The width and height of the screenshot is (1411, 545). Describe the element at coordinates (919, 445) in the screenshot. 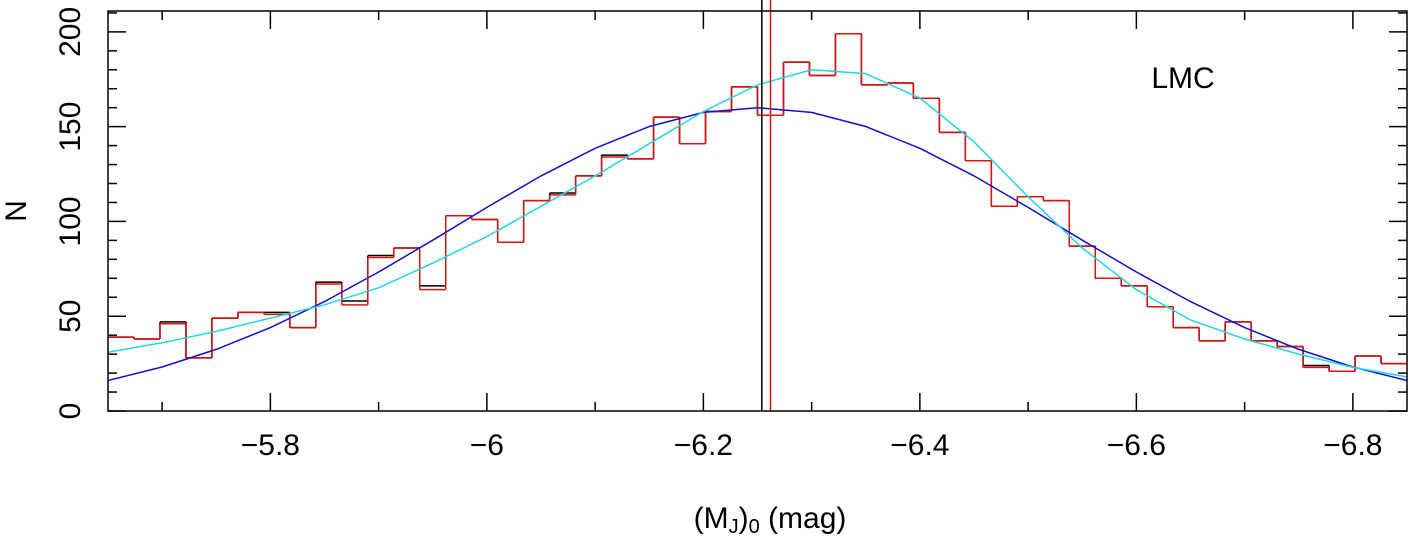

I see `x-tick-label: −6.4` at that location.